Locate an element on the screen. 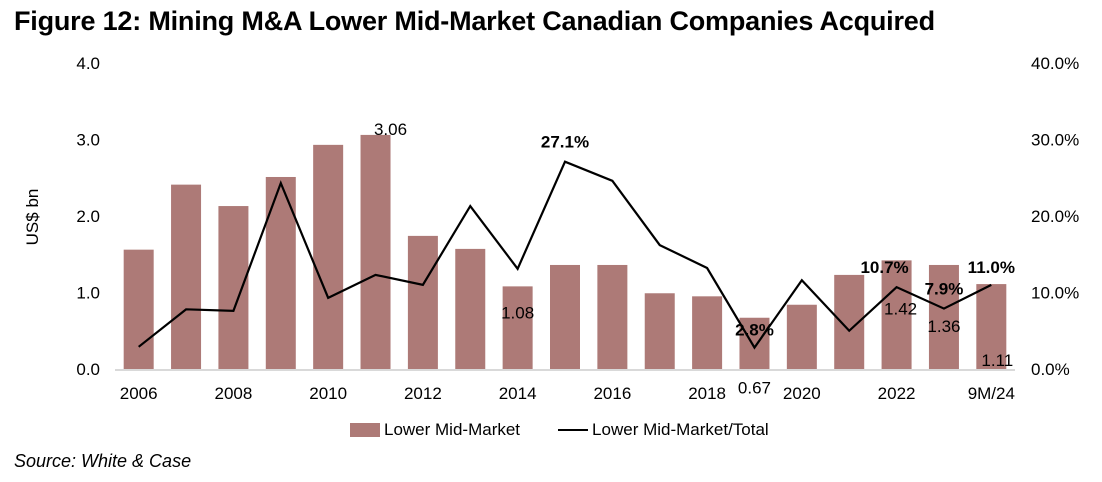 Image resolution: width=1102 pixels, height=482 pixels. x-tick-label: 2006 is located at coordinates (139, 393).